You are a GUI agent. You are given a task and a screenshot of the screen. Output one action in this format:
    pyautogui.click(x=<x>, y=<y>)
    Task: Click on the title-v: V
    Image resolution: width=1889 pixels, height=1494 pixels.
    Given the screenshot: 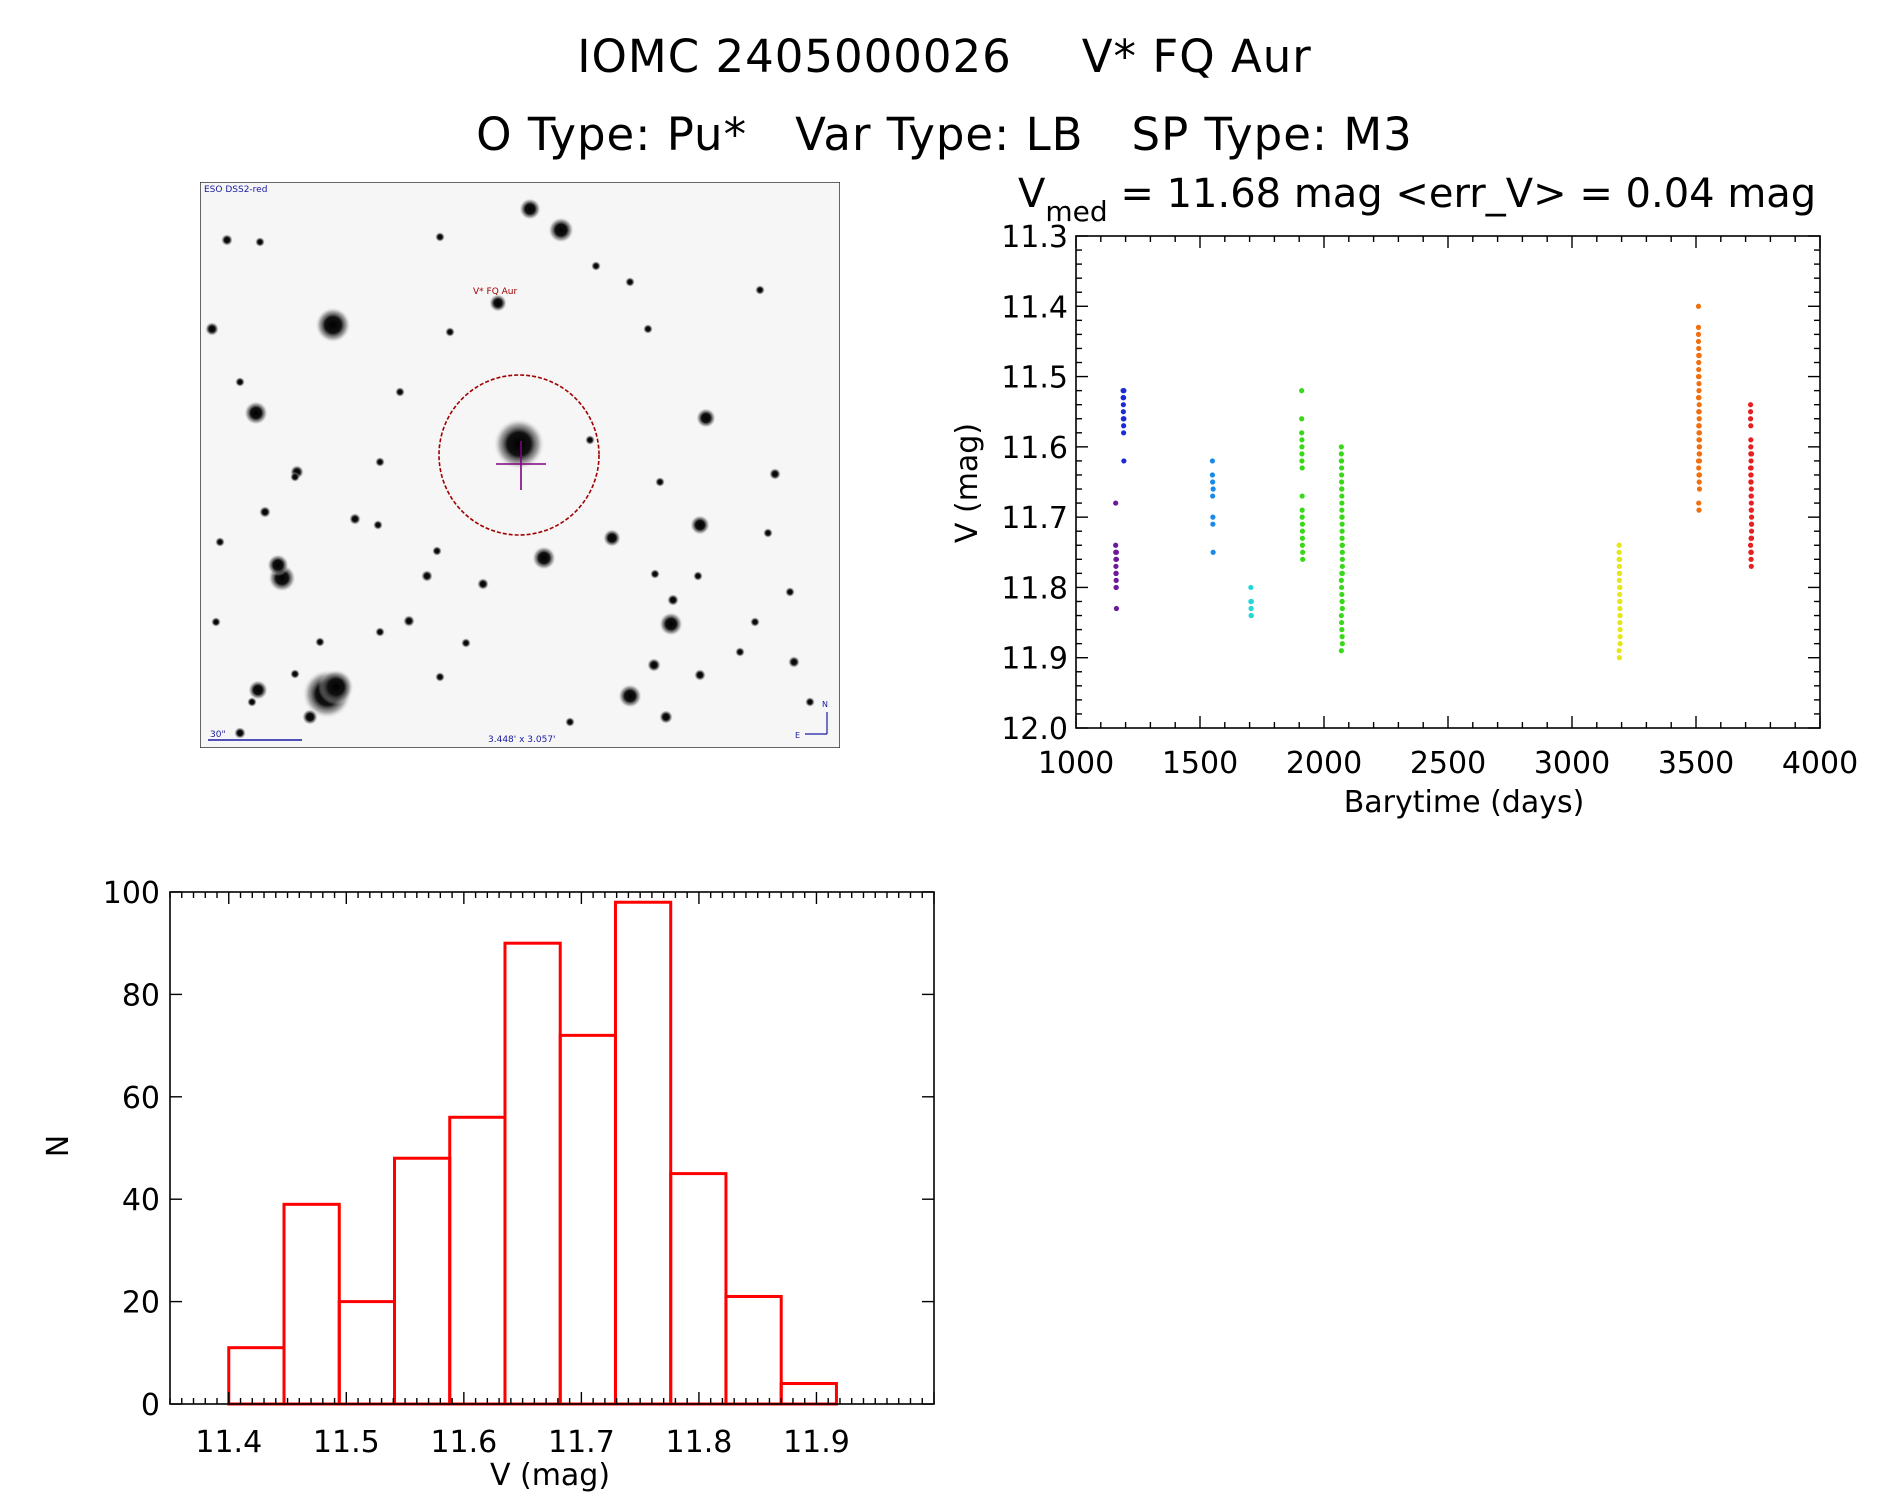 What is the action you would take?
    pyautogui.click(x=1032, y=194)
    